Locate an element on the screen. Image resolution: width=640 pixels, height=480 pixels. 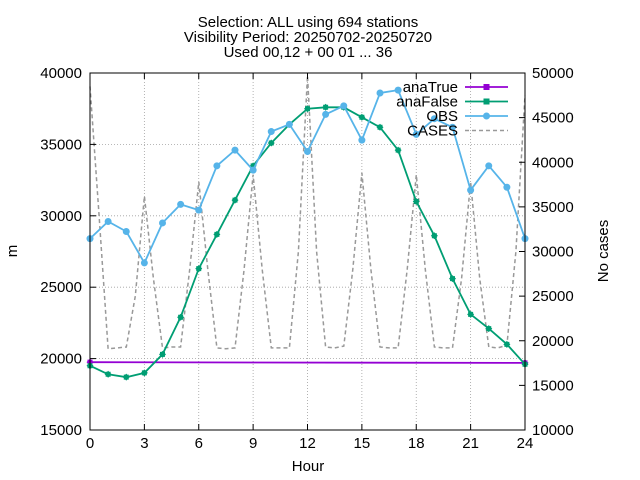
y2-tick-label: 15000 is located at coordinates (553, 385).